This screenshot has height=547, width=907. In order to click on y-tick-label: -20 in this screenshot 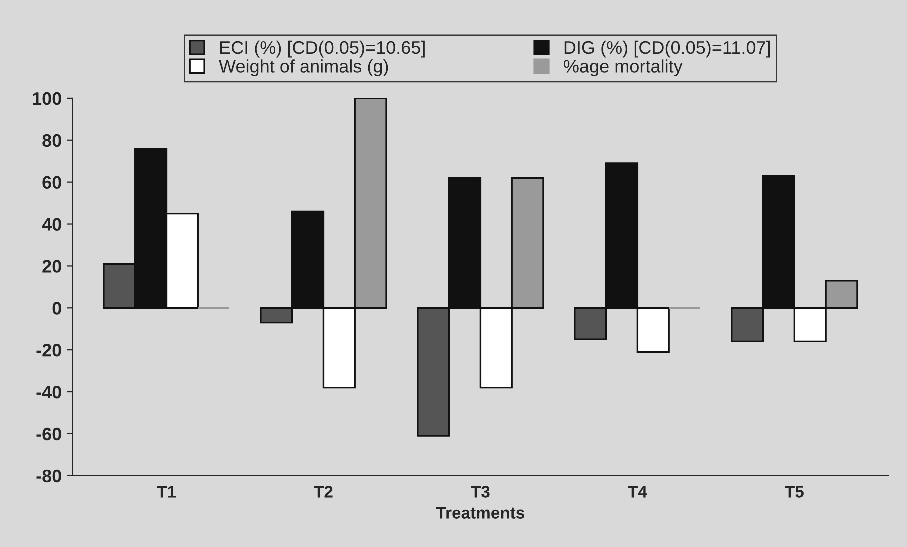, I will do `click(49, 350)`.